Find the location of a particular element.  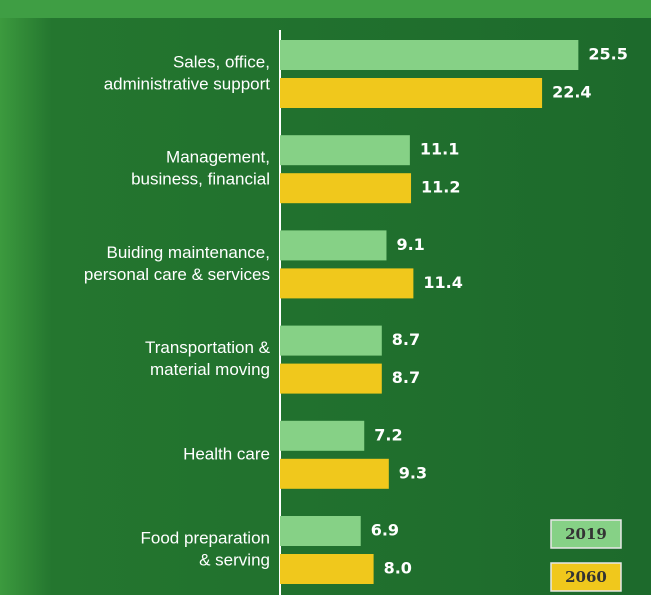

category-label: administrative support is located at coordinates (187, 83).